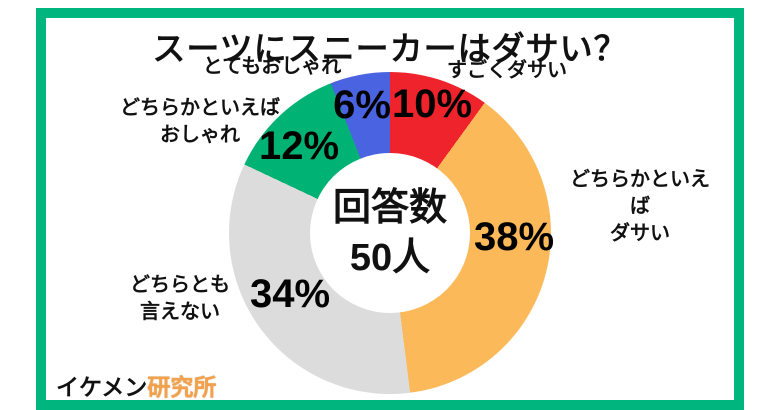 The width and height of the screenshot is (780, 410). I want to click on center-label-count: 50人, so click(390, 258).